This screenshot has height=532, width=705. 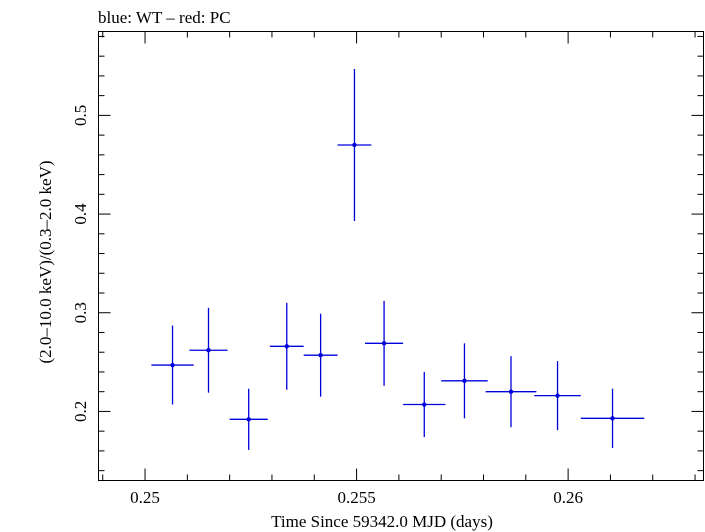 I want to click on y-tick-label: 0.2, so click(x=80, y=411).